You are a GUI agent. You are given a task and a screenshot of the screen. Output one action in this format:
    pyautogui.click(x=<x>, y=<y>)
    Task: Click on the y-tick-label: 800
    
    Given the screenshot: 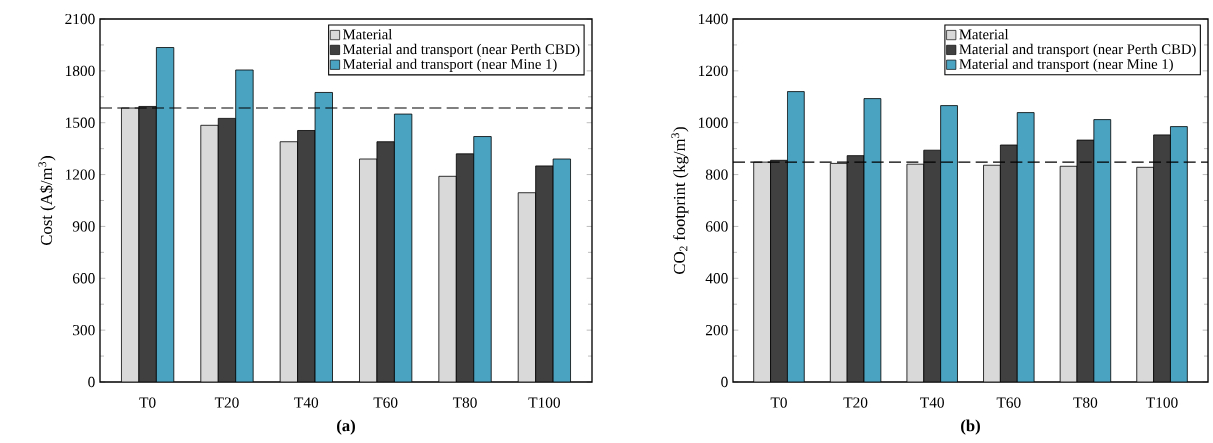 What is the action you would take?
    pyautogui.click(x=716, y=174)
    